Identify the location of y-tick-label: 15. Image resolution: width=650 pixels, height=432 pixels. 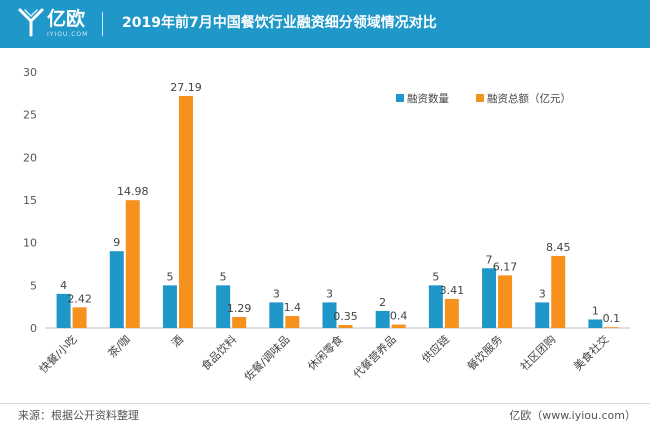
(30, 200).